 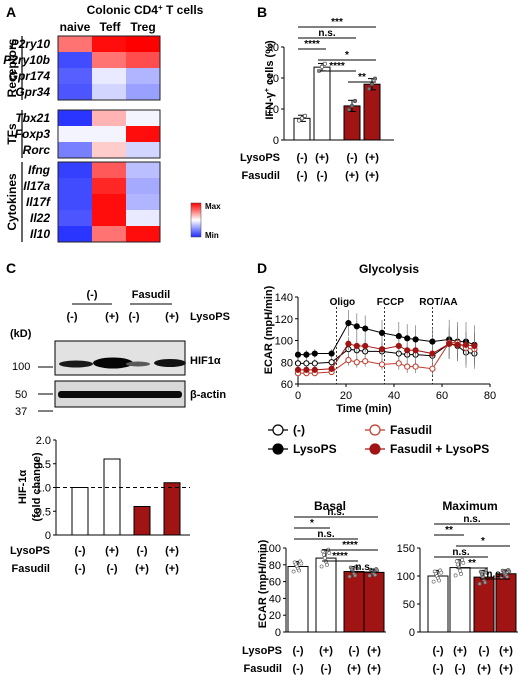 I want to click on basal-y-axis-label: ECAR (mpH/min), so click(x=263, y=583).